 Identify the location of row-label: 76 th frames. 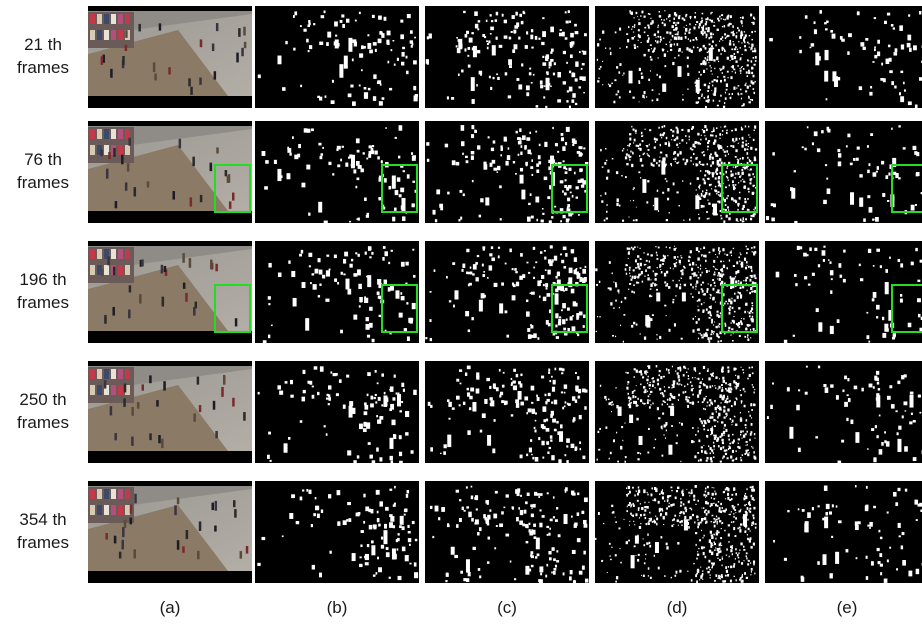
(43, 171).